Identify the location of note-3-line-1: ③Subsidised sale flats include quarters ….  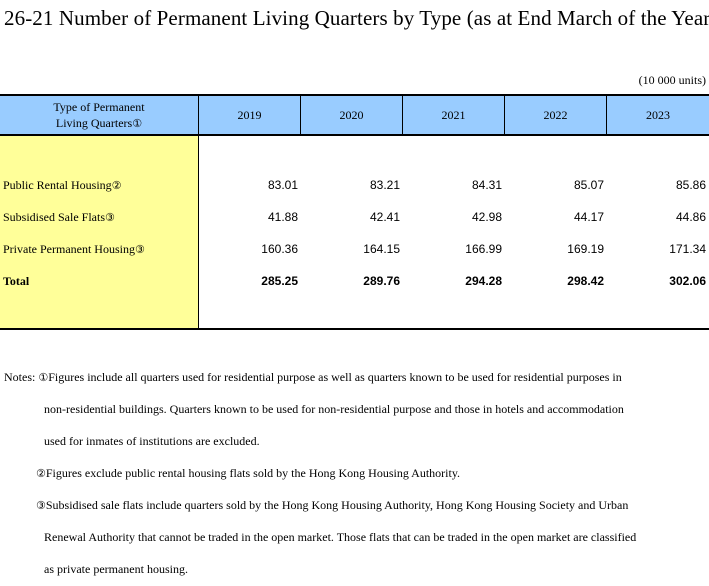
(332, 505).